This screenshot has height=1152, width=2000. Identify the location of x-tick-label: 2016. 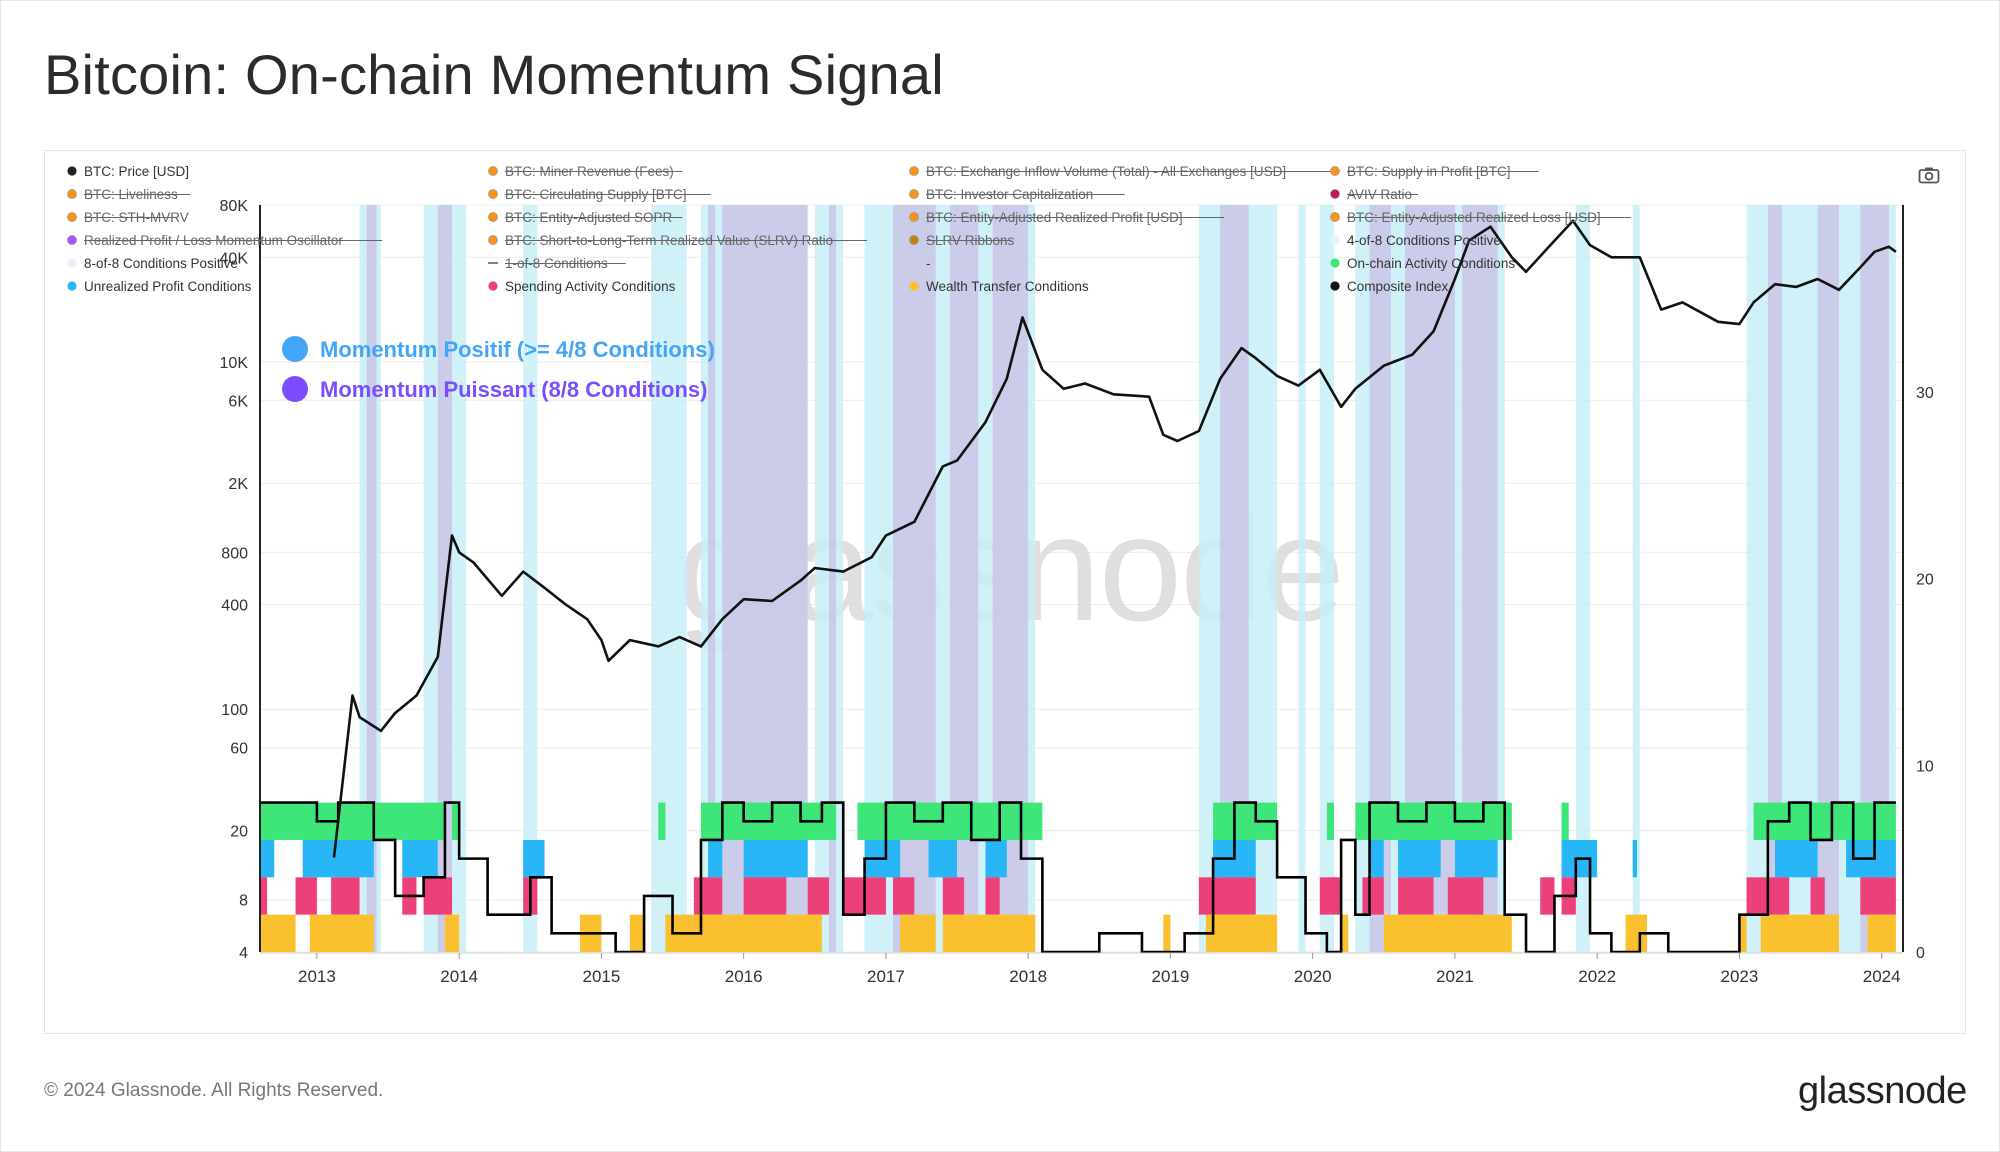
(744, 976).